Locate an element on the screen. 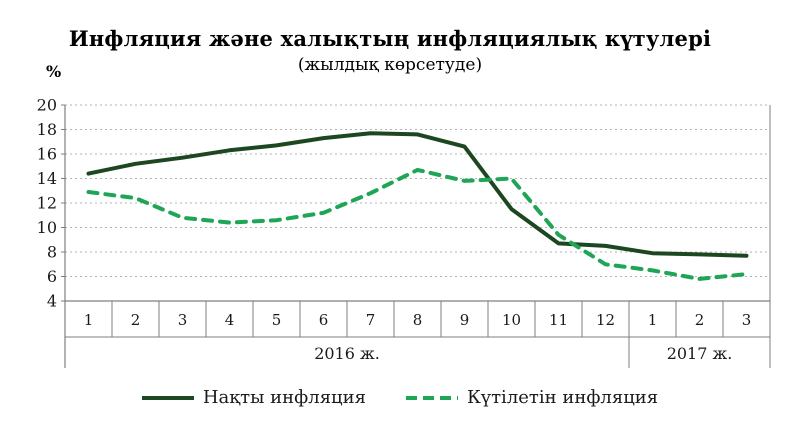 This screenshot has width=800, height=434. legend-label-actual: Нақты инфляция is located at coordinates (284, 397).